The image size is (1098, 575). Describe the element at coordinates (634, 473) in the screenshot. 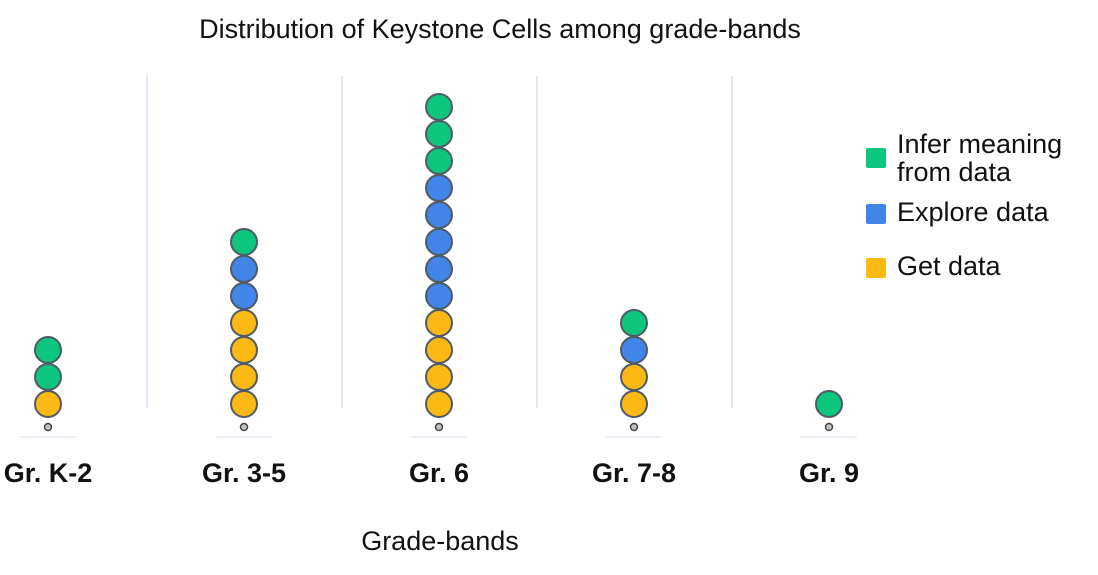

I see `category-label: Gr. 7-8` at that location.